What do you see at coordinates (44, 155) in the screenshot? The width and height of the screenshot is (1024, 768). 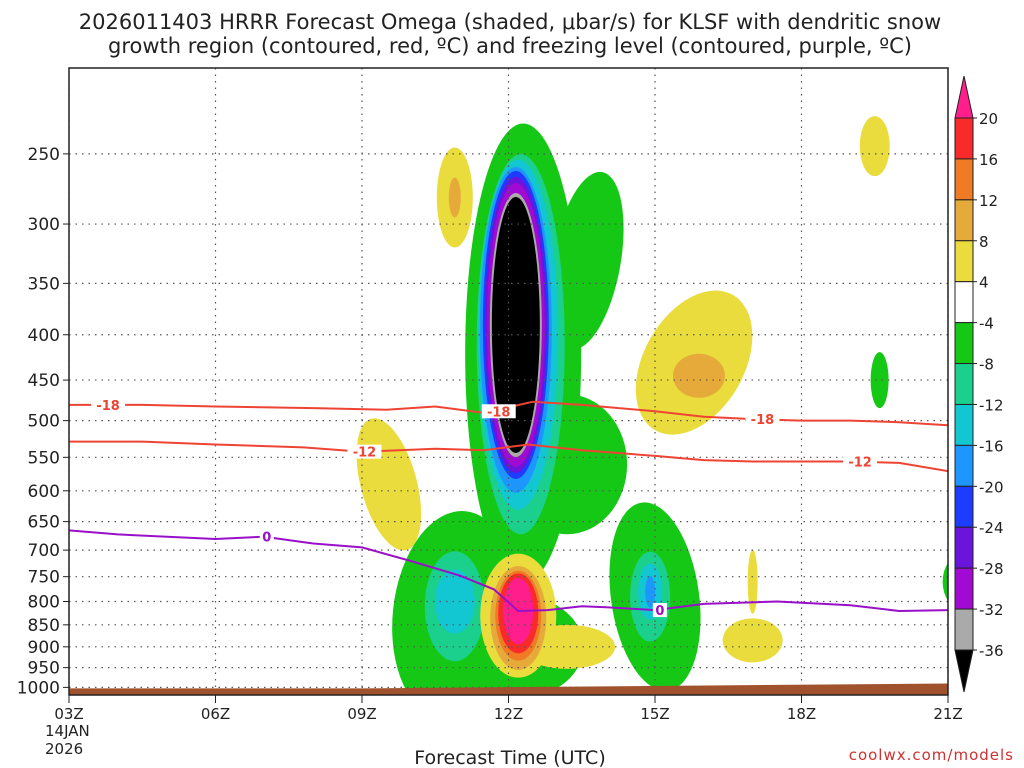 I see `y-tick-label: 250` at bounding box center [44, 155].